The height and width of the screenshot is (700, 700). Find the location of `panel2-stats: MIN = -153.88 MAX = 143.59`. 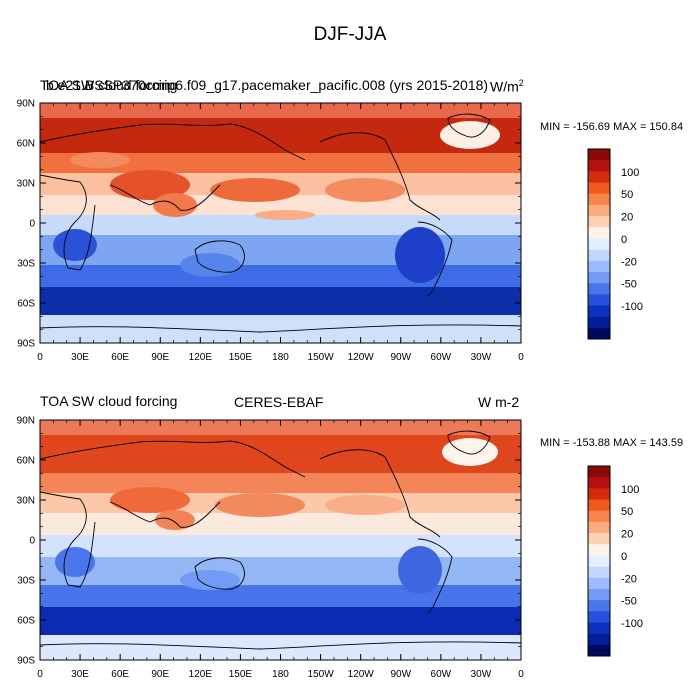

panel2-stats: MIN = -153.88 MAX = 143.59 is located at coordinates (612, 443).